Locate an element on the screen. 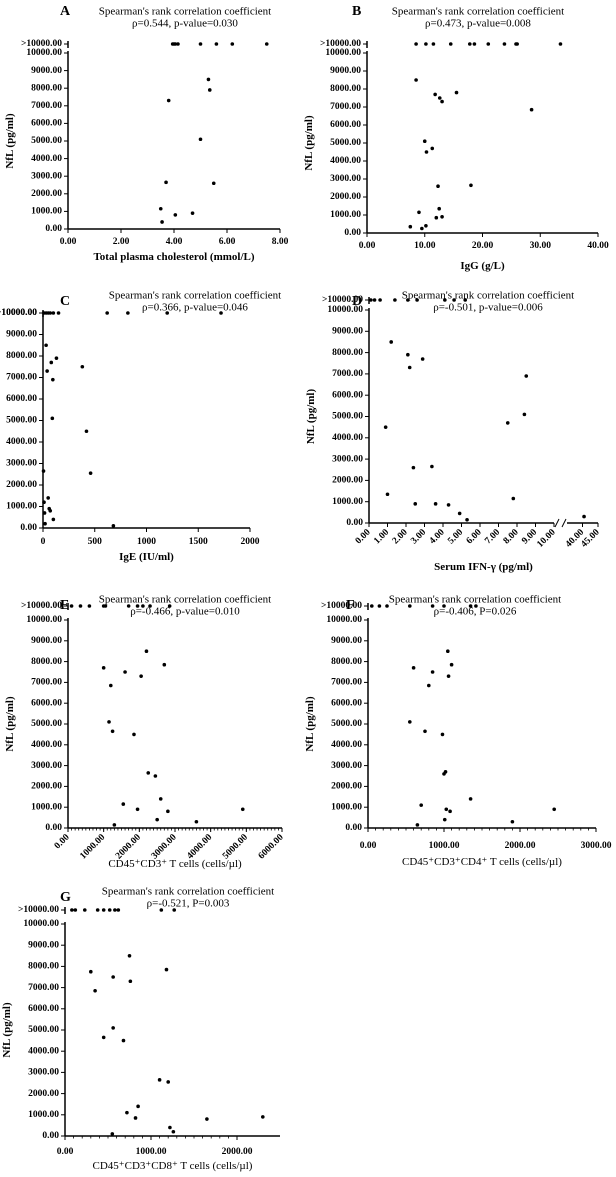  x-axis-label: Total plasma cholesterol (mmol/L) is located at coordinates (173, 257).